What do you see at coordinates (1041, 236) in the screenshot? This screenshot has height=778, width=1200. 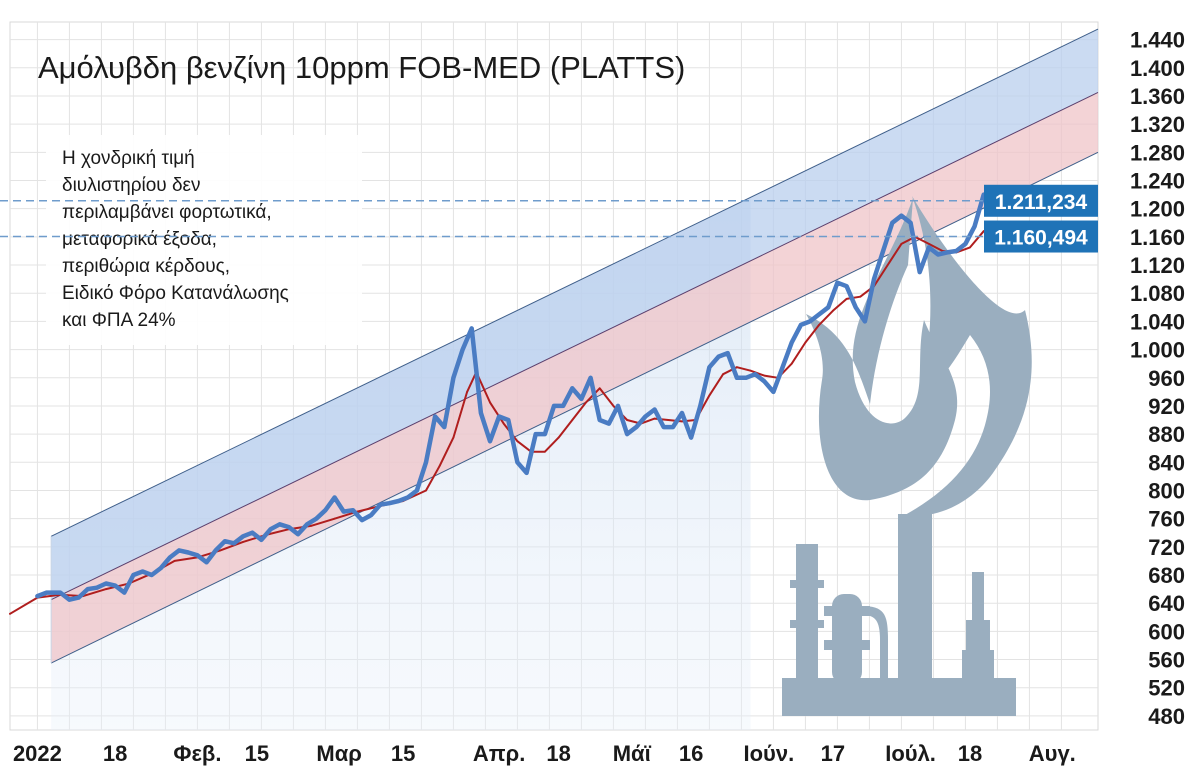 I see `callout-box` at bounding box center [1041, 236].